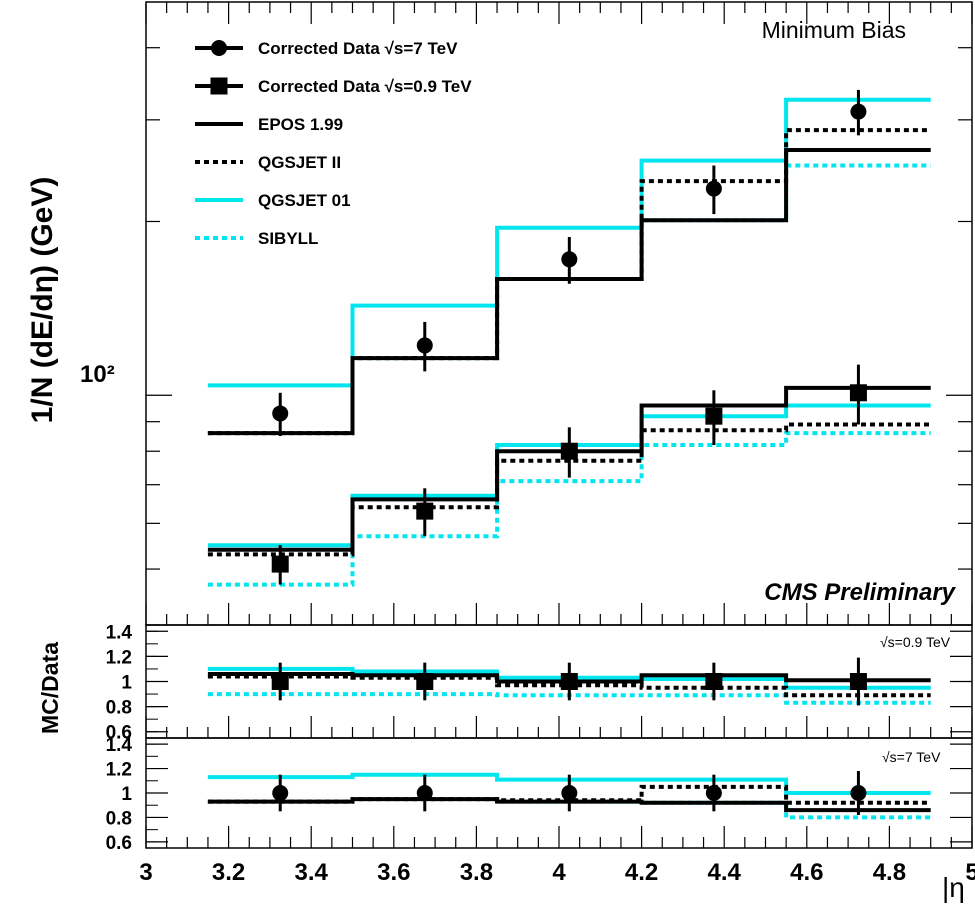  I want to click on x-tick-label: 3.2, so click(228, 872).